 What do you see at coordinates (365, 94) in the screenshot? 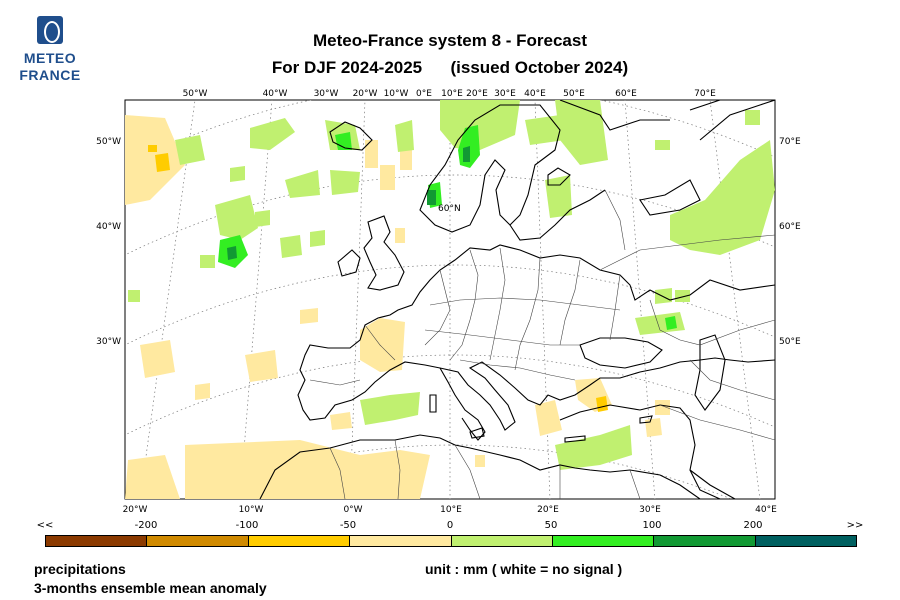
I see `top-lon-label: 20°W` at bounding box center [365, 94].